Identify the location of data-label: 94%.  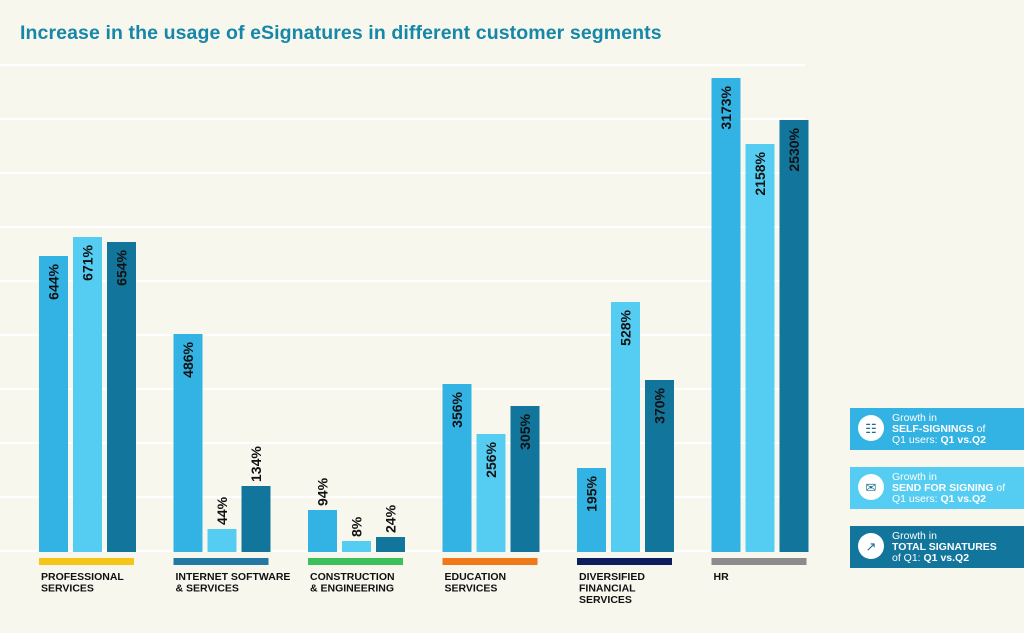
(323, 491).